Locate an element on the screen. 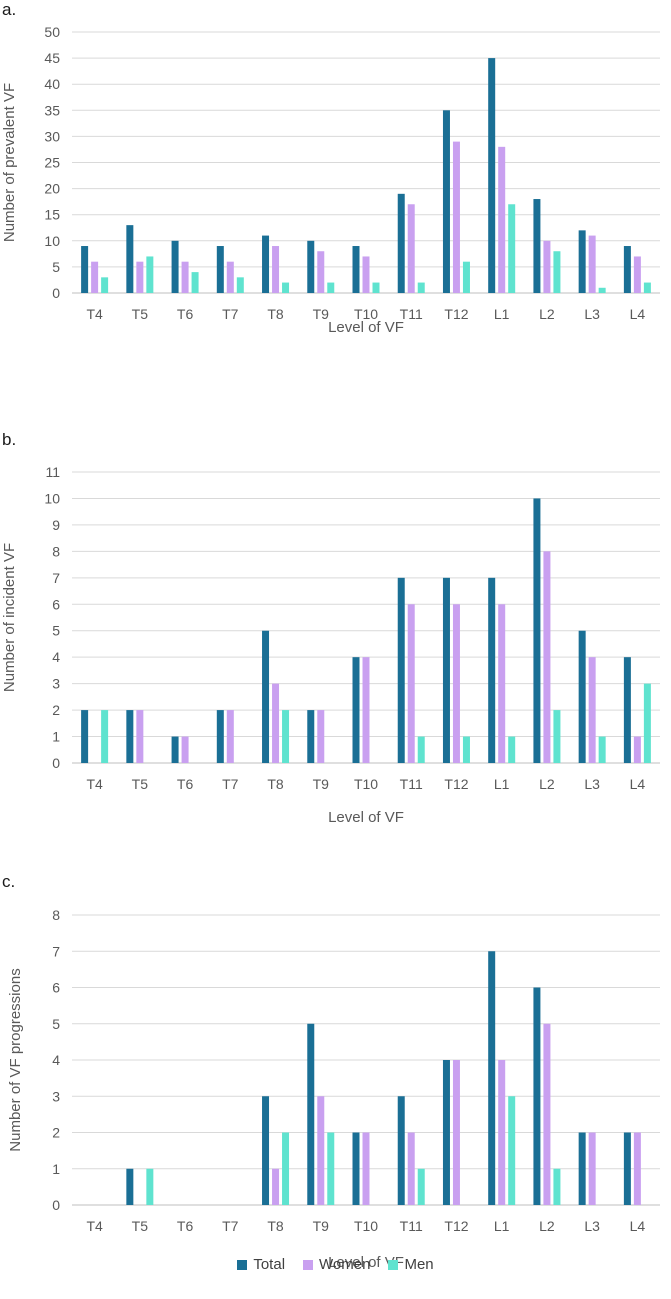 This screenshot has height=1299, width=671. x-axis-label: Level of VF is located at coordinates (366, 817).